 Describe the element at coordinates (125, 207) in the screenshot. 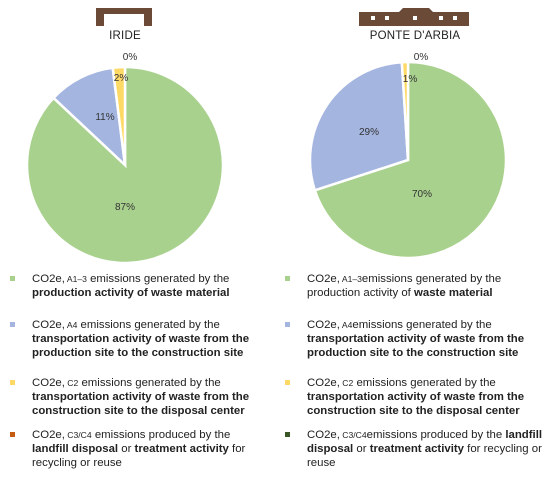

I see `pie-data-label: 87%` at that location.